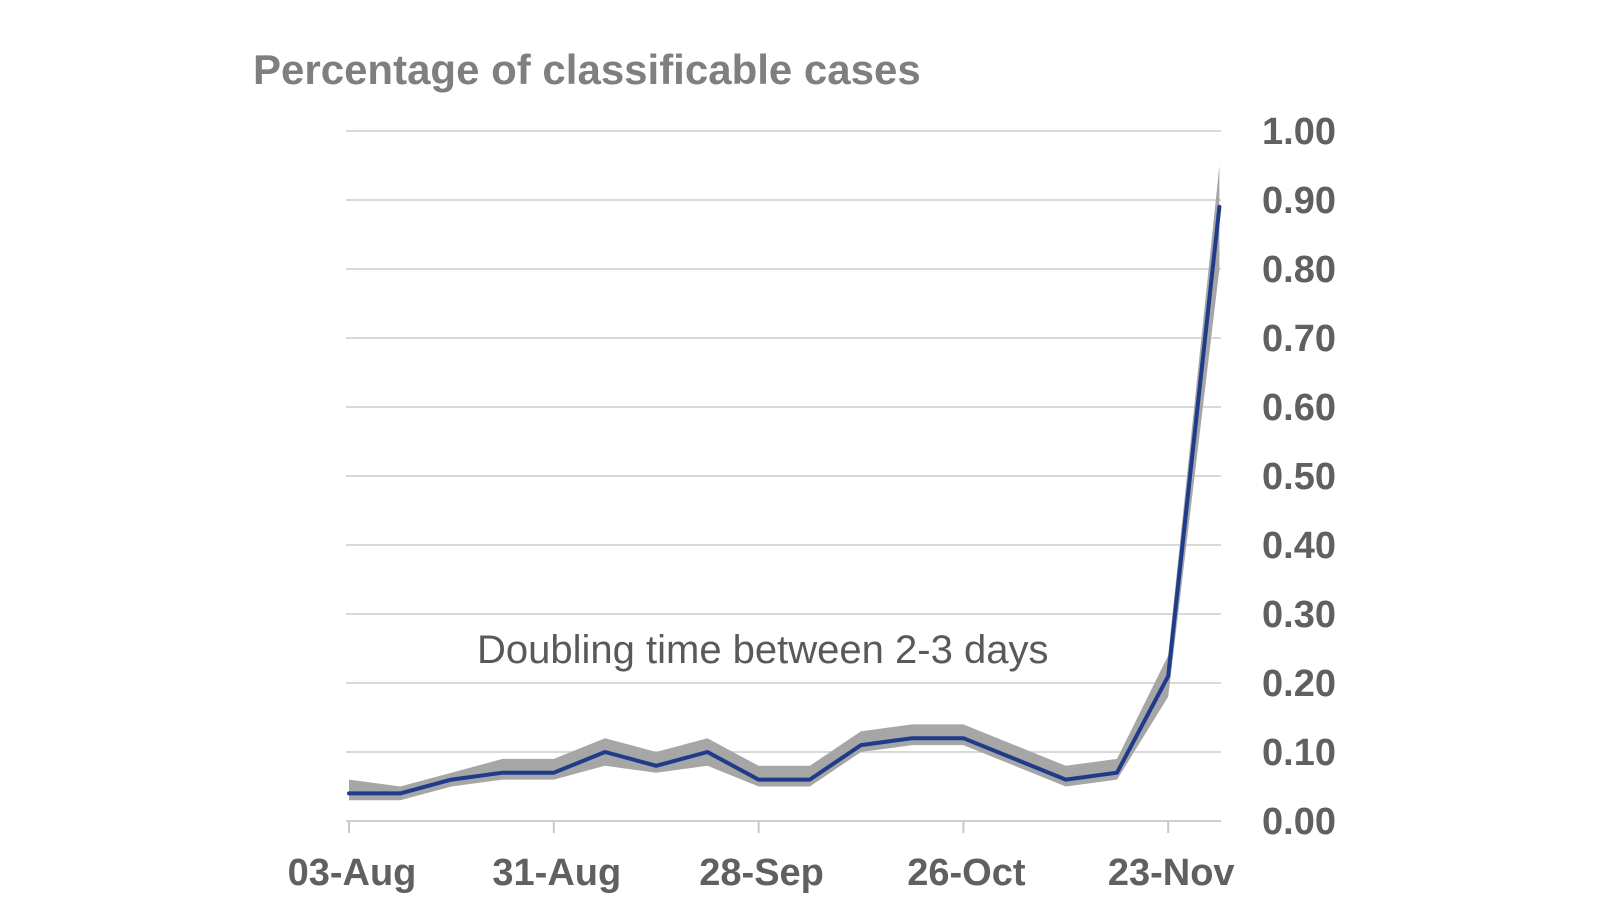 This screenshot has width=1600, height=900. I want to click on x-tick-label: 26-Oct, so click(966, 873).